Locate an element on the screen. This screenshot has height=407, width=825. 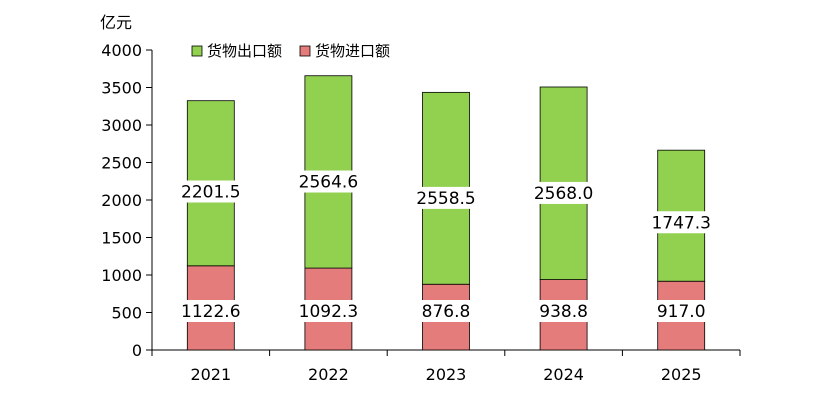
y-tick-label: 1500 is located at coordinates (121, 238).